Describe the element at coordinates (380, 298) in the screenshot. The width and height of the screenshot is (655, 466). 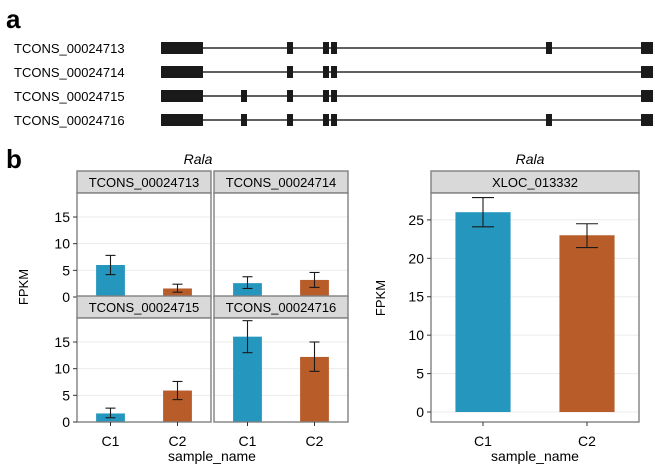
I see `chart-right-ylabel: FPKM` at that location.